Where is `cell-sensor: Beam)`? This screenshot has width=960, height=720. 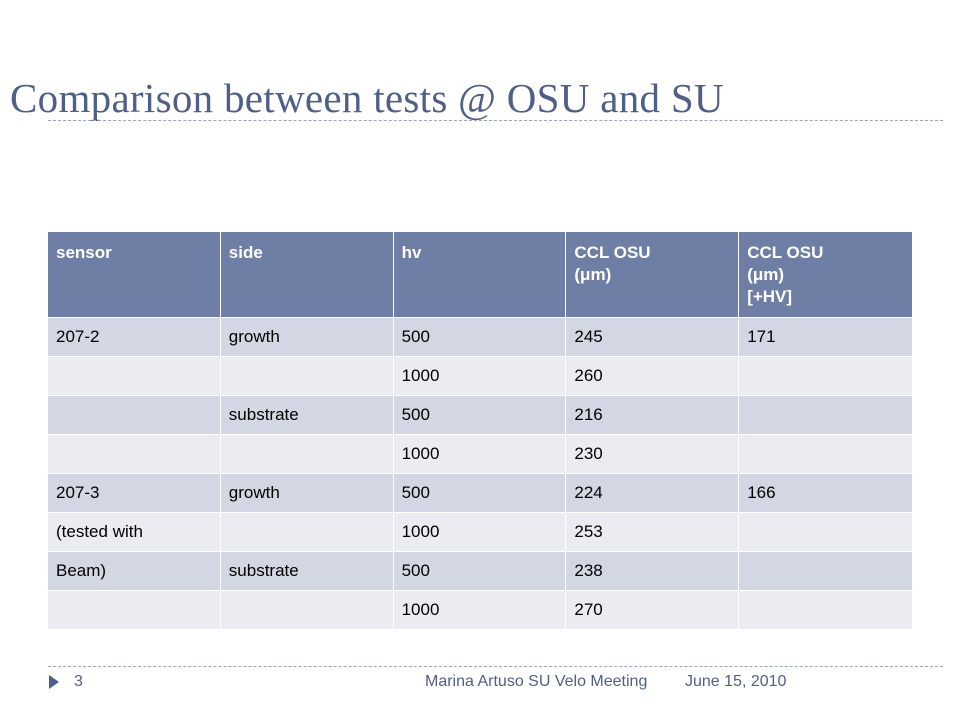
cell-sensor: Beam) is located at coordinates (134, 571).